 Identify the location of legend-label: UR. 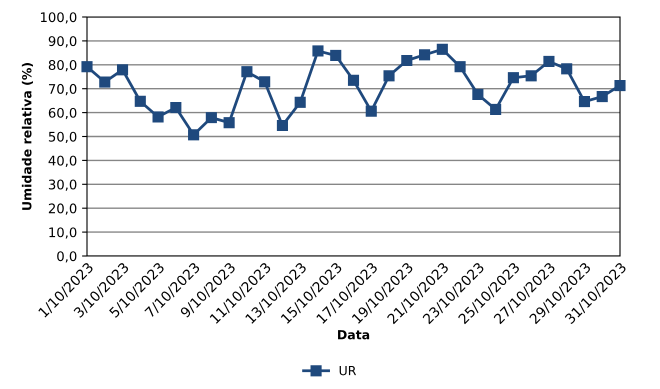
(348, 371).